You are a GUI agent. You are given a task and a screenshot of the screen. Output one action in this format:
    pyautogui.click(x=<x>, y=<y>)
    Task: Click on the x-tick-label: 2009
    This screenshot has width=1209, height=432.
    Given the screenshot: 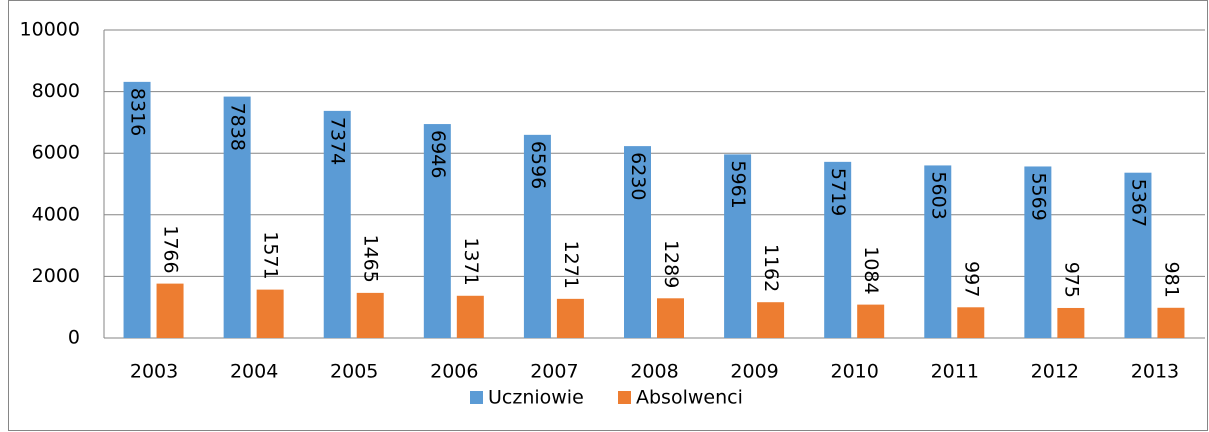 What is the action you would take?
    pyautogui.click(x=754, y=372)
    